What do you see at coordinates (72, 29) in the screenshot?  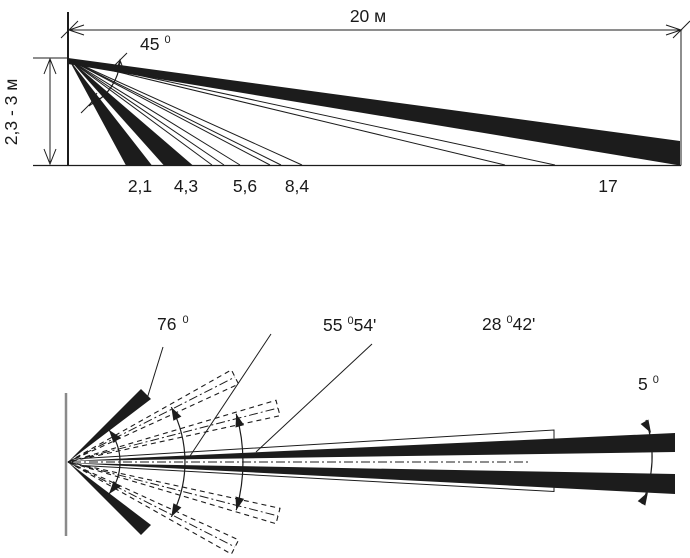 I see `width-dim-arrow-left` at bounding box center [72, 29].